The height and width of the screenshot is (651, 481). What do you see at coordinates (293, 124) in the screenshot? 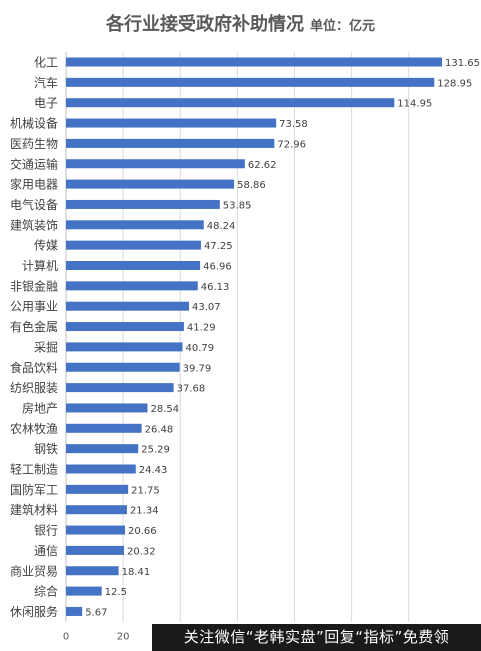
I see `value-label: 73.58` at bounding box center [293, 124].